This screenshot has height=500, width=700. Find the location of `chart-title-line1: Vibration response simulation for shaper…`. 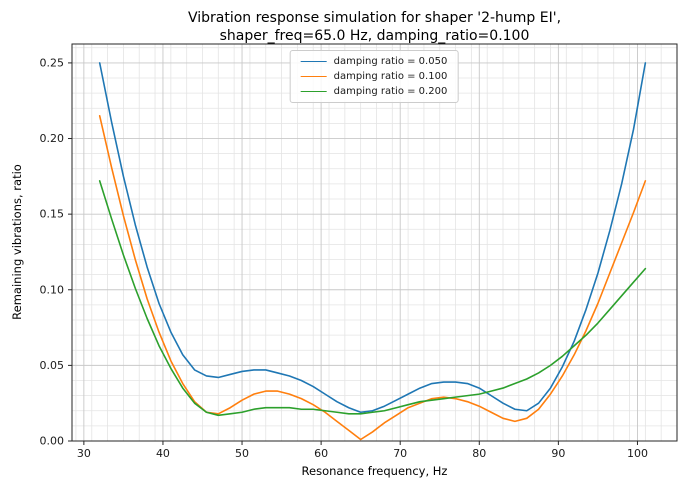

chart-title-line1: Vibration response simulation for shaper… is located at coordinates (374, 18).